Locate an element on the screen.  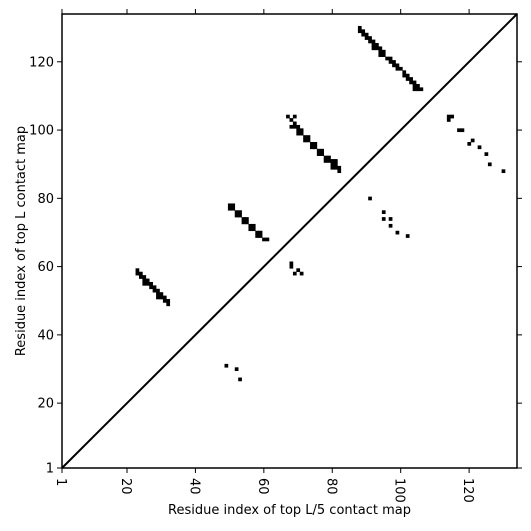
x-tick-label: 80 is located at coordinates (330, 486).